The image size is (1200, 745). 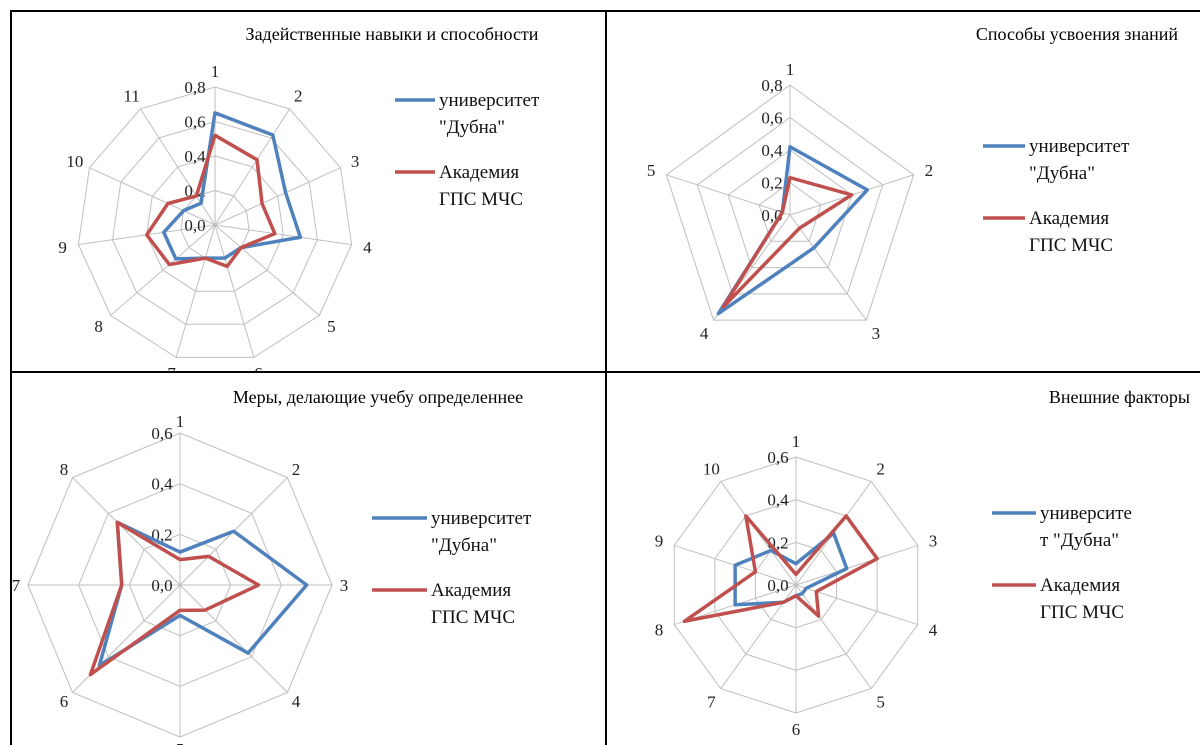 What do you see at coordinates (378, 397) in the screenshot?
I see `chart-title: Меры, делающие учебу определеннее` at bounding box center [378, 397].